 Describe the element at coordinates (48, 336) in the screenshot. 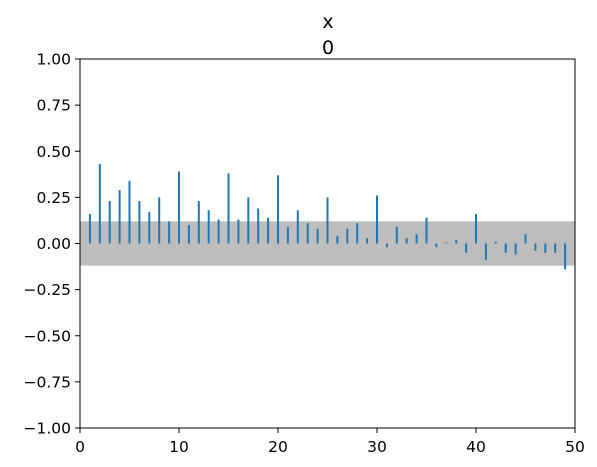

I see `y-tick-label: −0.50` at that location.